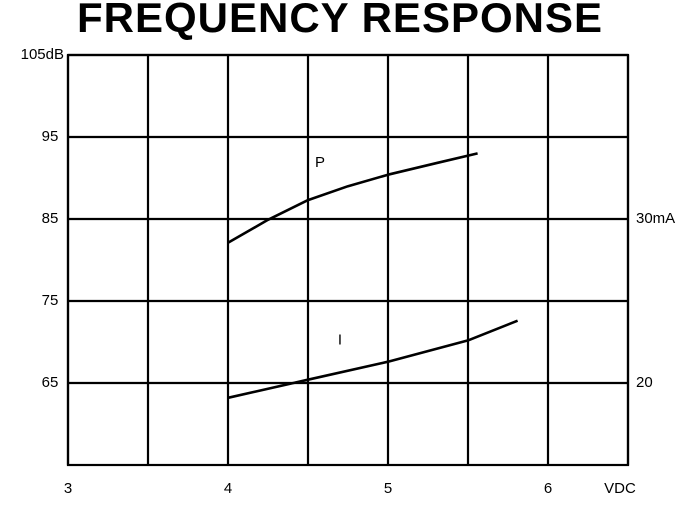 The height and width of the screenshot is (506, 692). Describe the element at coordinates (50, 382) in the screenshot. I see `y-tick-label: 65` at that location.